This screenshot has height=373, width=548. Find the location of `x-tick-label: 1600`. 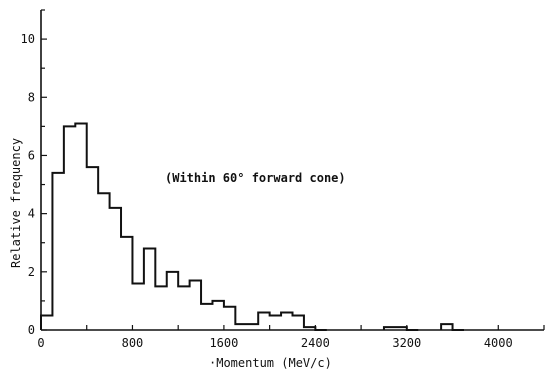

x-tick-label: 1600 is located at coordinates (223, 343).